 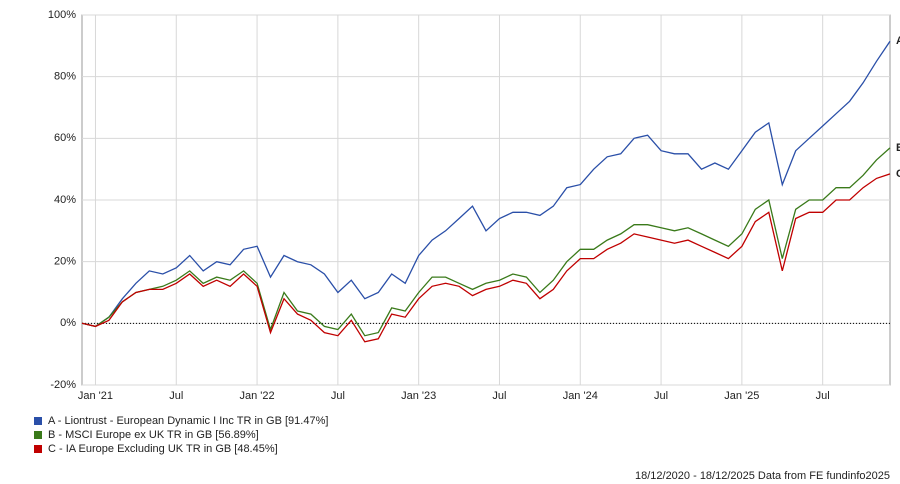 What do you see at coordinates (580, 396) in the screenshot?
I see `x-tick-label: Jan '24` at bounding box center [580, 396].